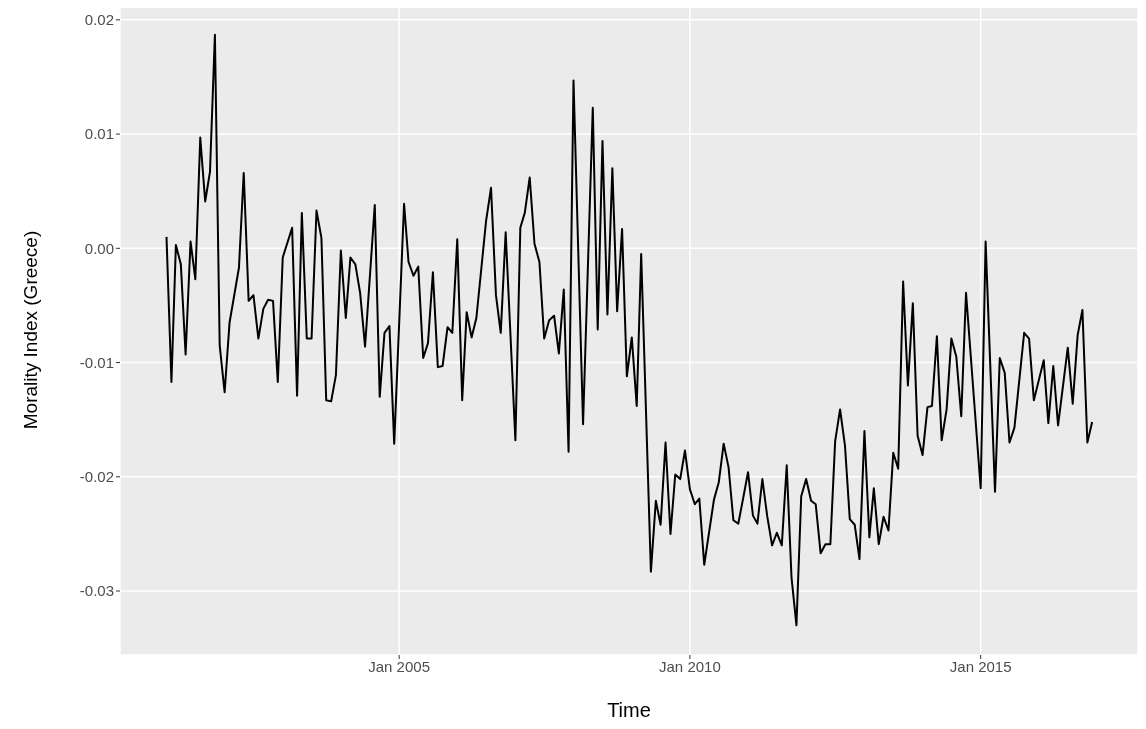  I want to click on y-tick-label: -0.01, so click(96, 362).